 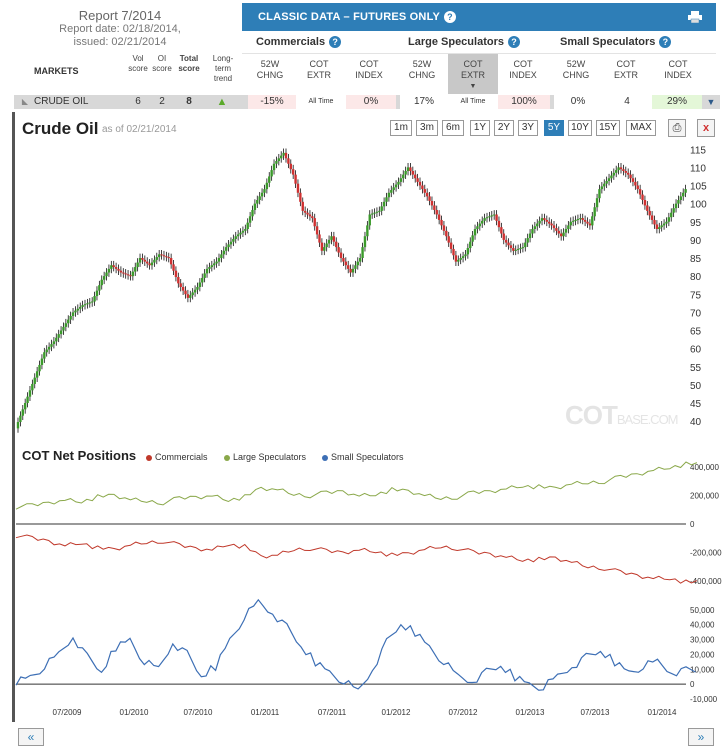 I want to click on dropdown-icon: ▼, so click(x=711, y=102).